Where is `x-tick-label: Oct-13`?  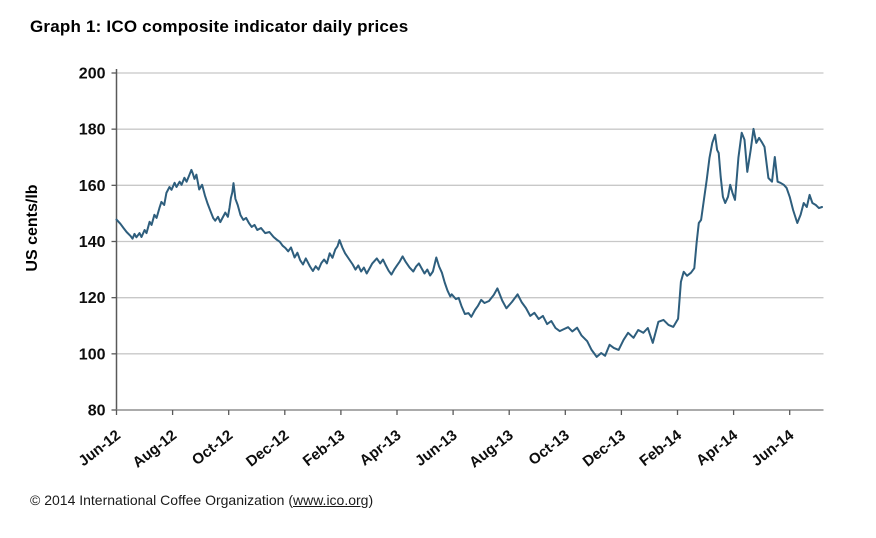
x-tick-label: Oct-13 is located at coordinates (549, 448).